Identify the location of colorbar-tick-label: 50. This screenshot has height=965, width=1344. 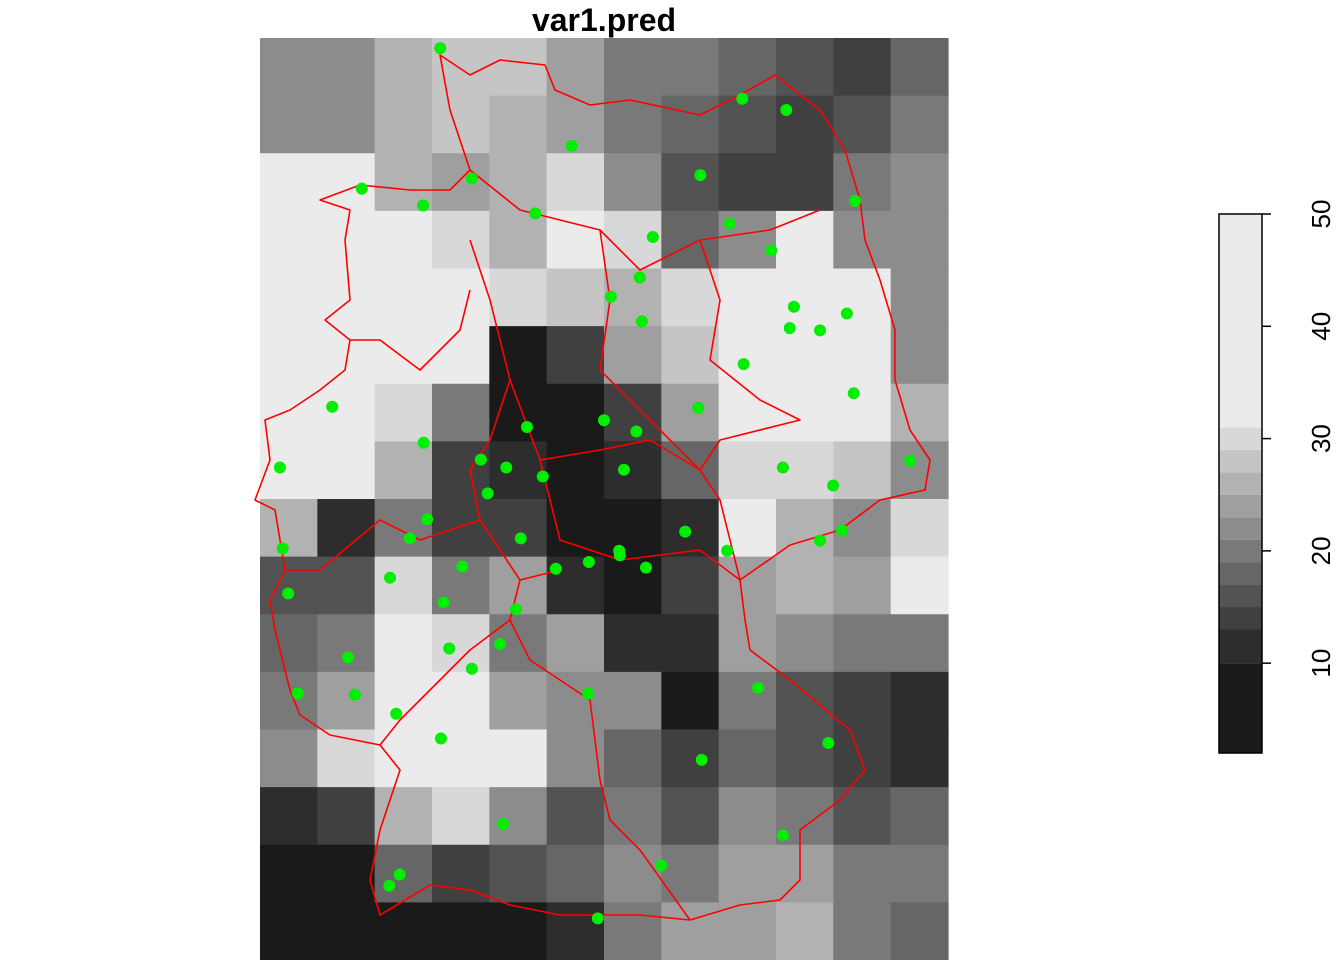
(1321, 214).